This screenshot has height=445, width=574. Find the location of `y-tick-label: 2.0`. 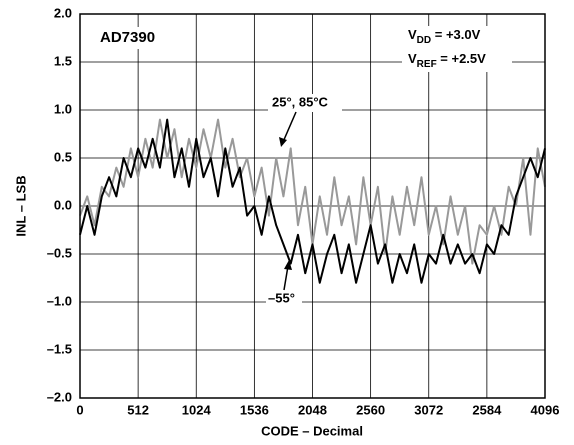

y-tick-label: 2.0 is located at coordinates (63, 12).